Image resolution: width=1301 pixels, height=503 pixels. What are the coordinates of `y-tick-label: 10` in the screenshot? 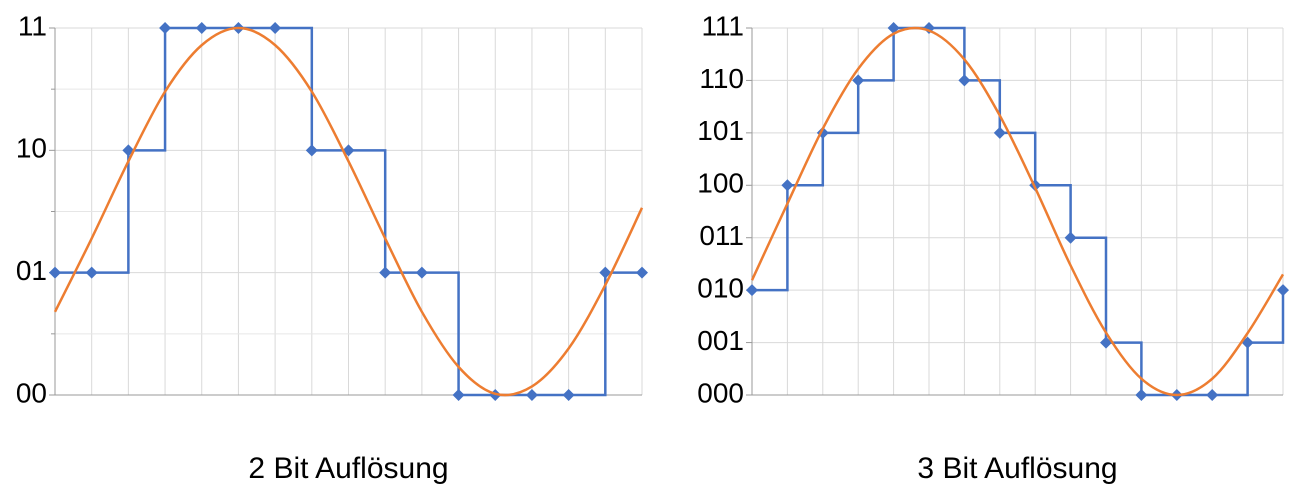 It's located at (31, 148).